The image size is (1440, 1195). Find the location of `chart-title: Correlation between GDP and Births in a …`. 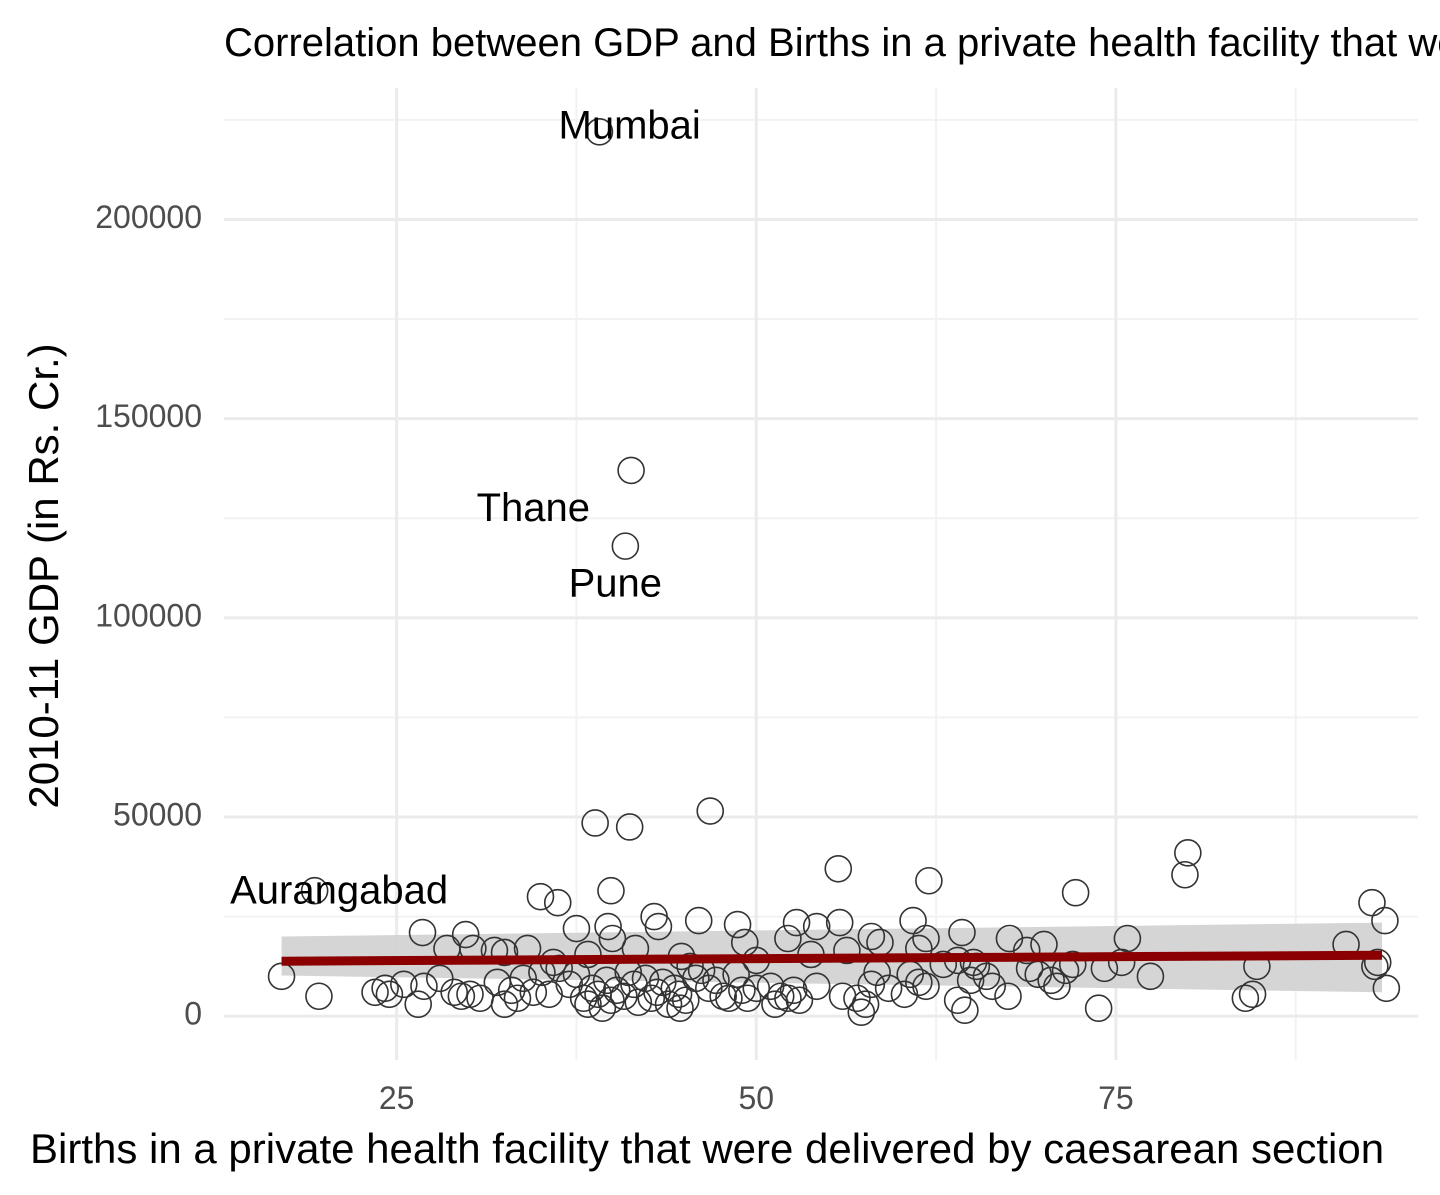

chart-title: Correlation between GDP and Births in a … is located at coordinates (832, 43).